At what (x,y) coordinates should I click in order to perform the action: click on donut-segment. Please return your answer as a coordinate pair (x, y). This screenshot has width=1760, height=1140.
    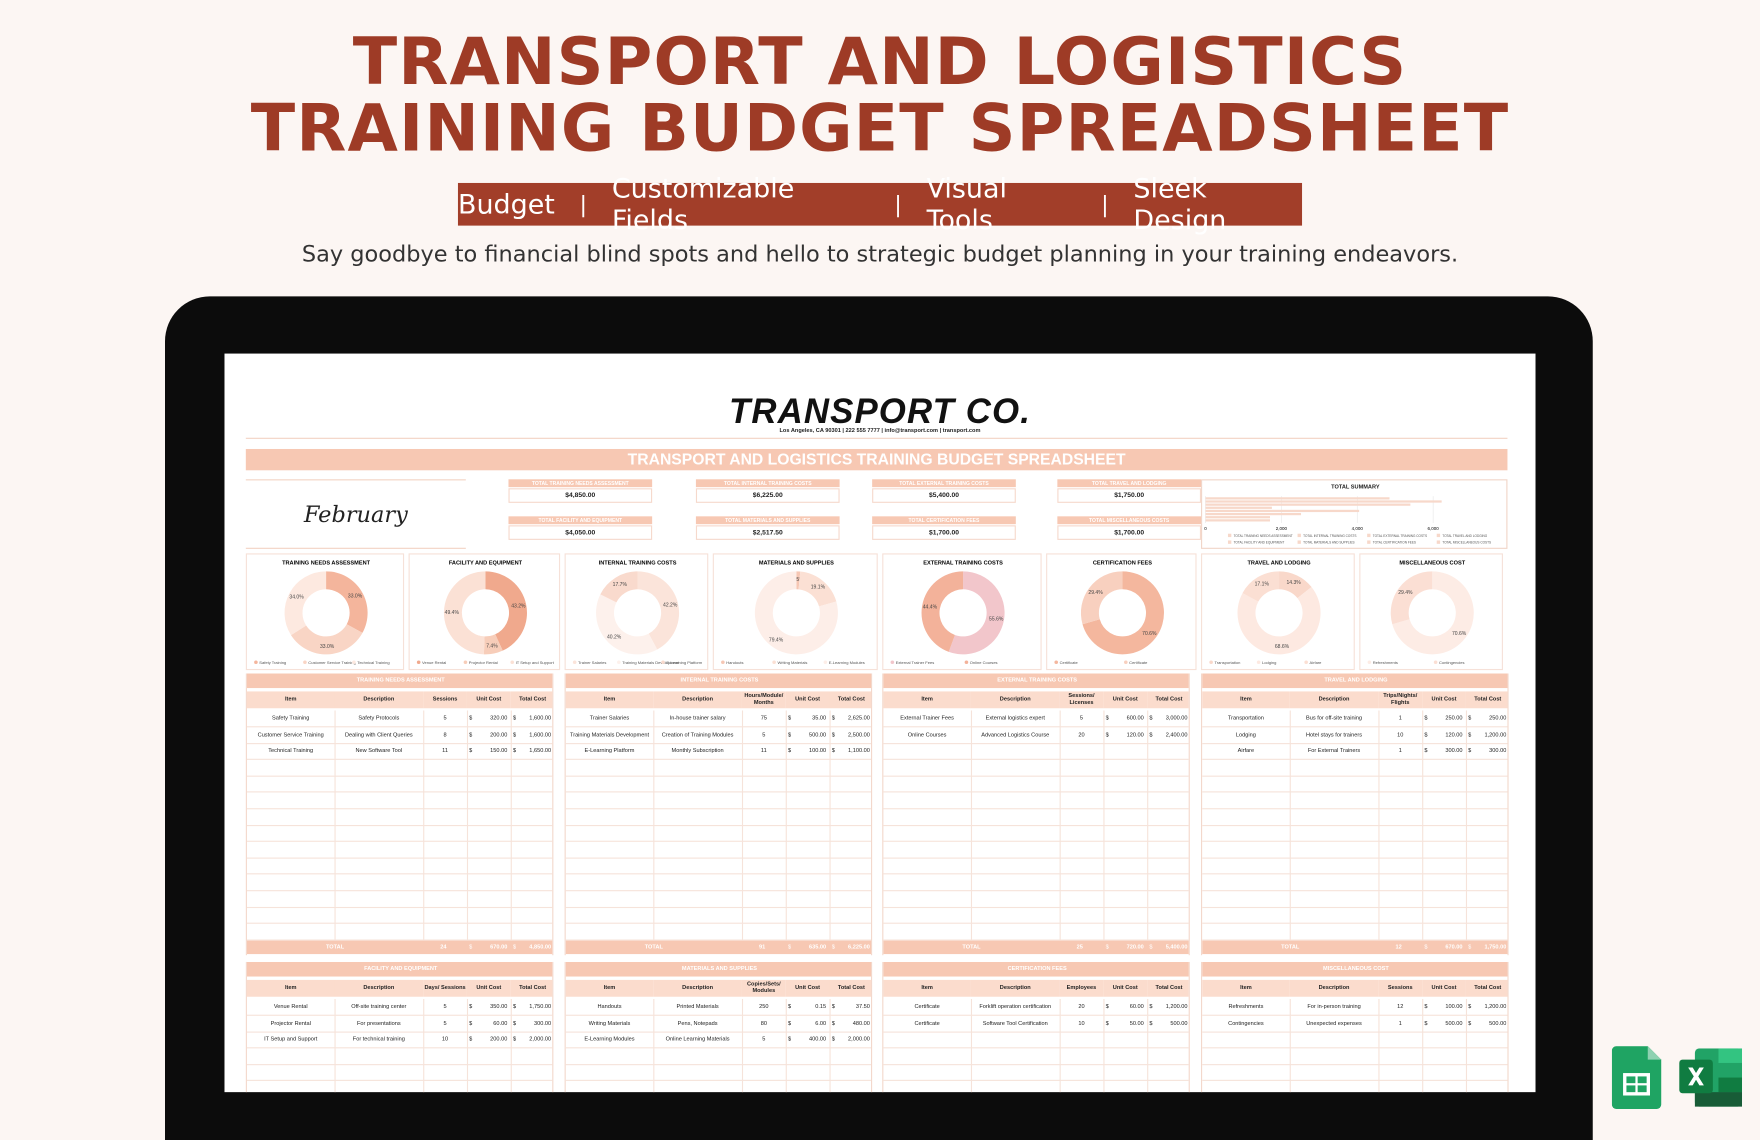
    Looking at the image, I should click on (1101, 598).